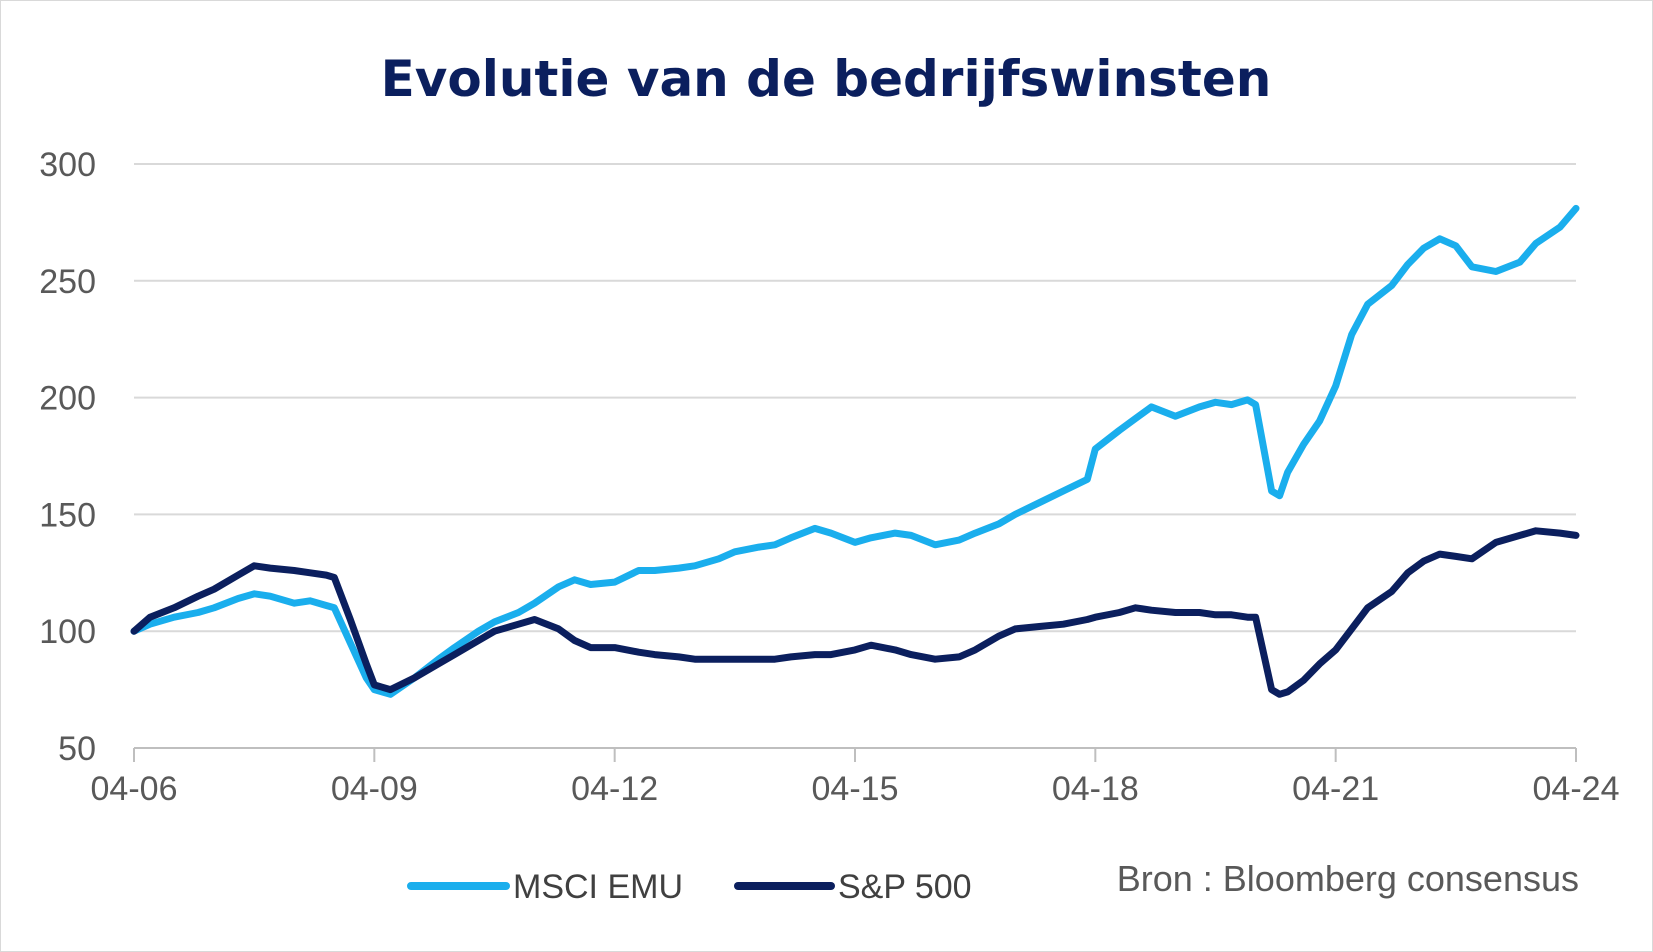 Image resolution: width=1653 pixels, height=952 pixels. I want to click on x-tick-label: 04-21, so click(1335, 789).